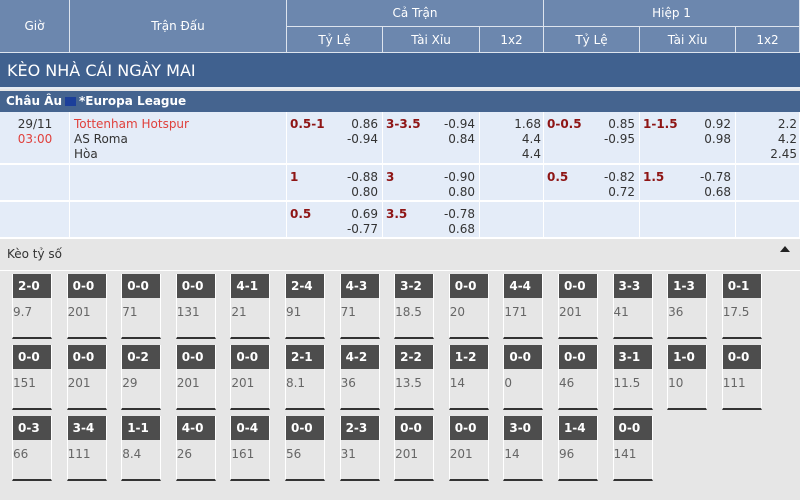  I want to click on score-box: 1-2 14, so click(468, 377).